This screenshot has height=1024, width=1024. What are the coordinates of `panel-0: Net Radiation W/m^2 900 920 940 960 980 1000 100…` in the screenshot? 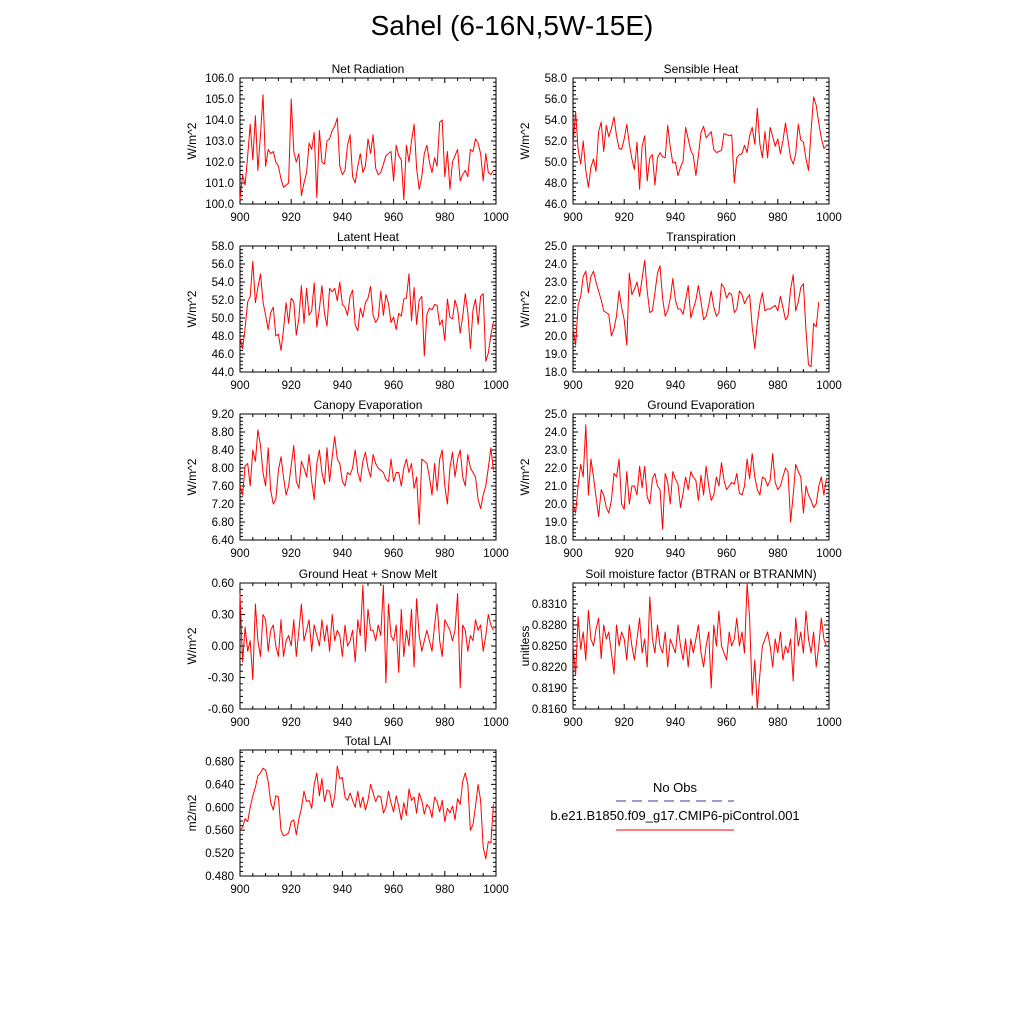 It's located at (347, 143).